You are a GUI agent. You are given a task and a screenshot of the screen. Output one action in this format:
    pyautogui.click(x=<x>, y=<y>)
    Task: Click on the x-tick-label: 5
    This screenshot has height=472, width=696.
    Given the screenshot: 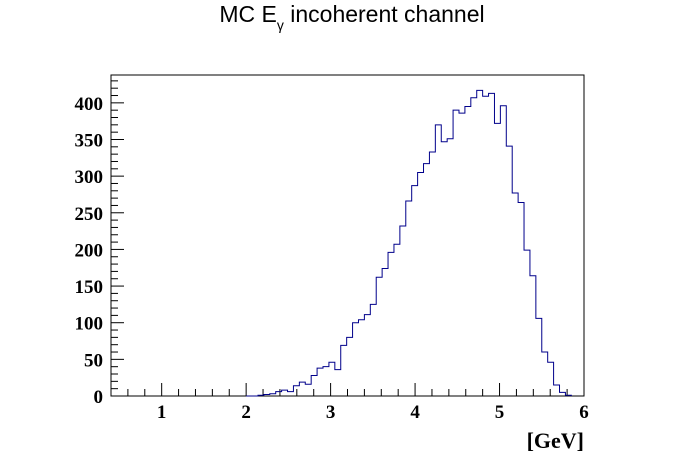 What is the action you would take?
    pyautogui.click(x=500, y=412)
    